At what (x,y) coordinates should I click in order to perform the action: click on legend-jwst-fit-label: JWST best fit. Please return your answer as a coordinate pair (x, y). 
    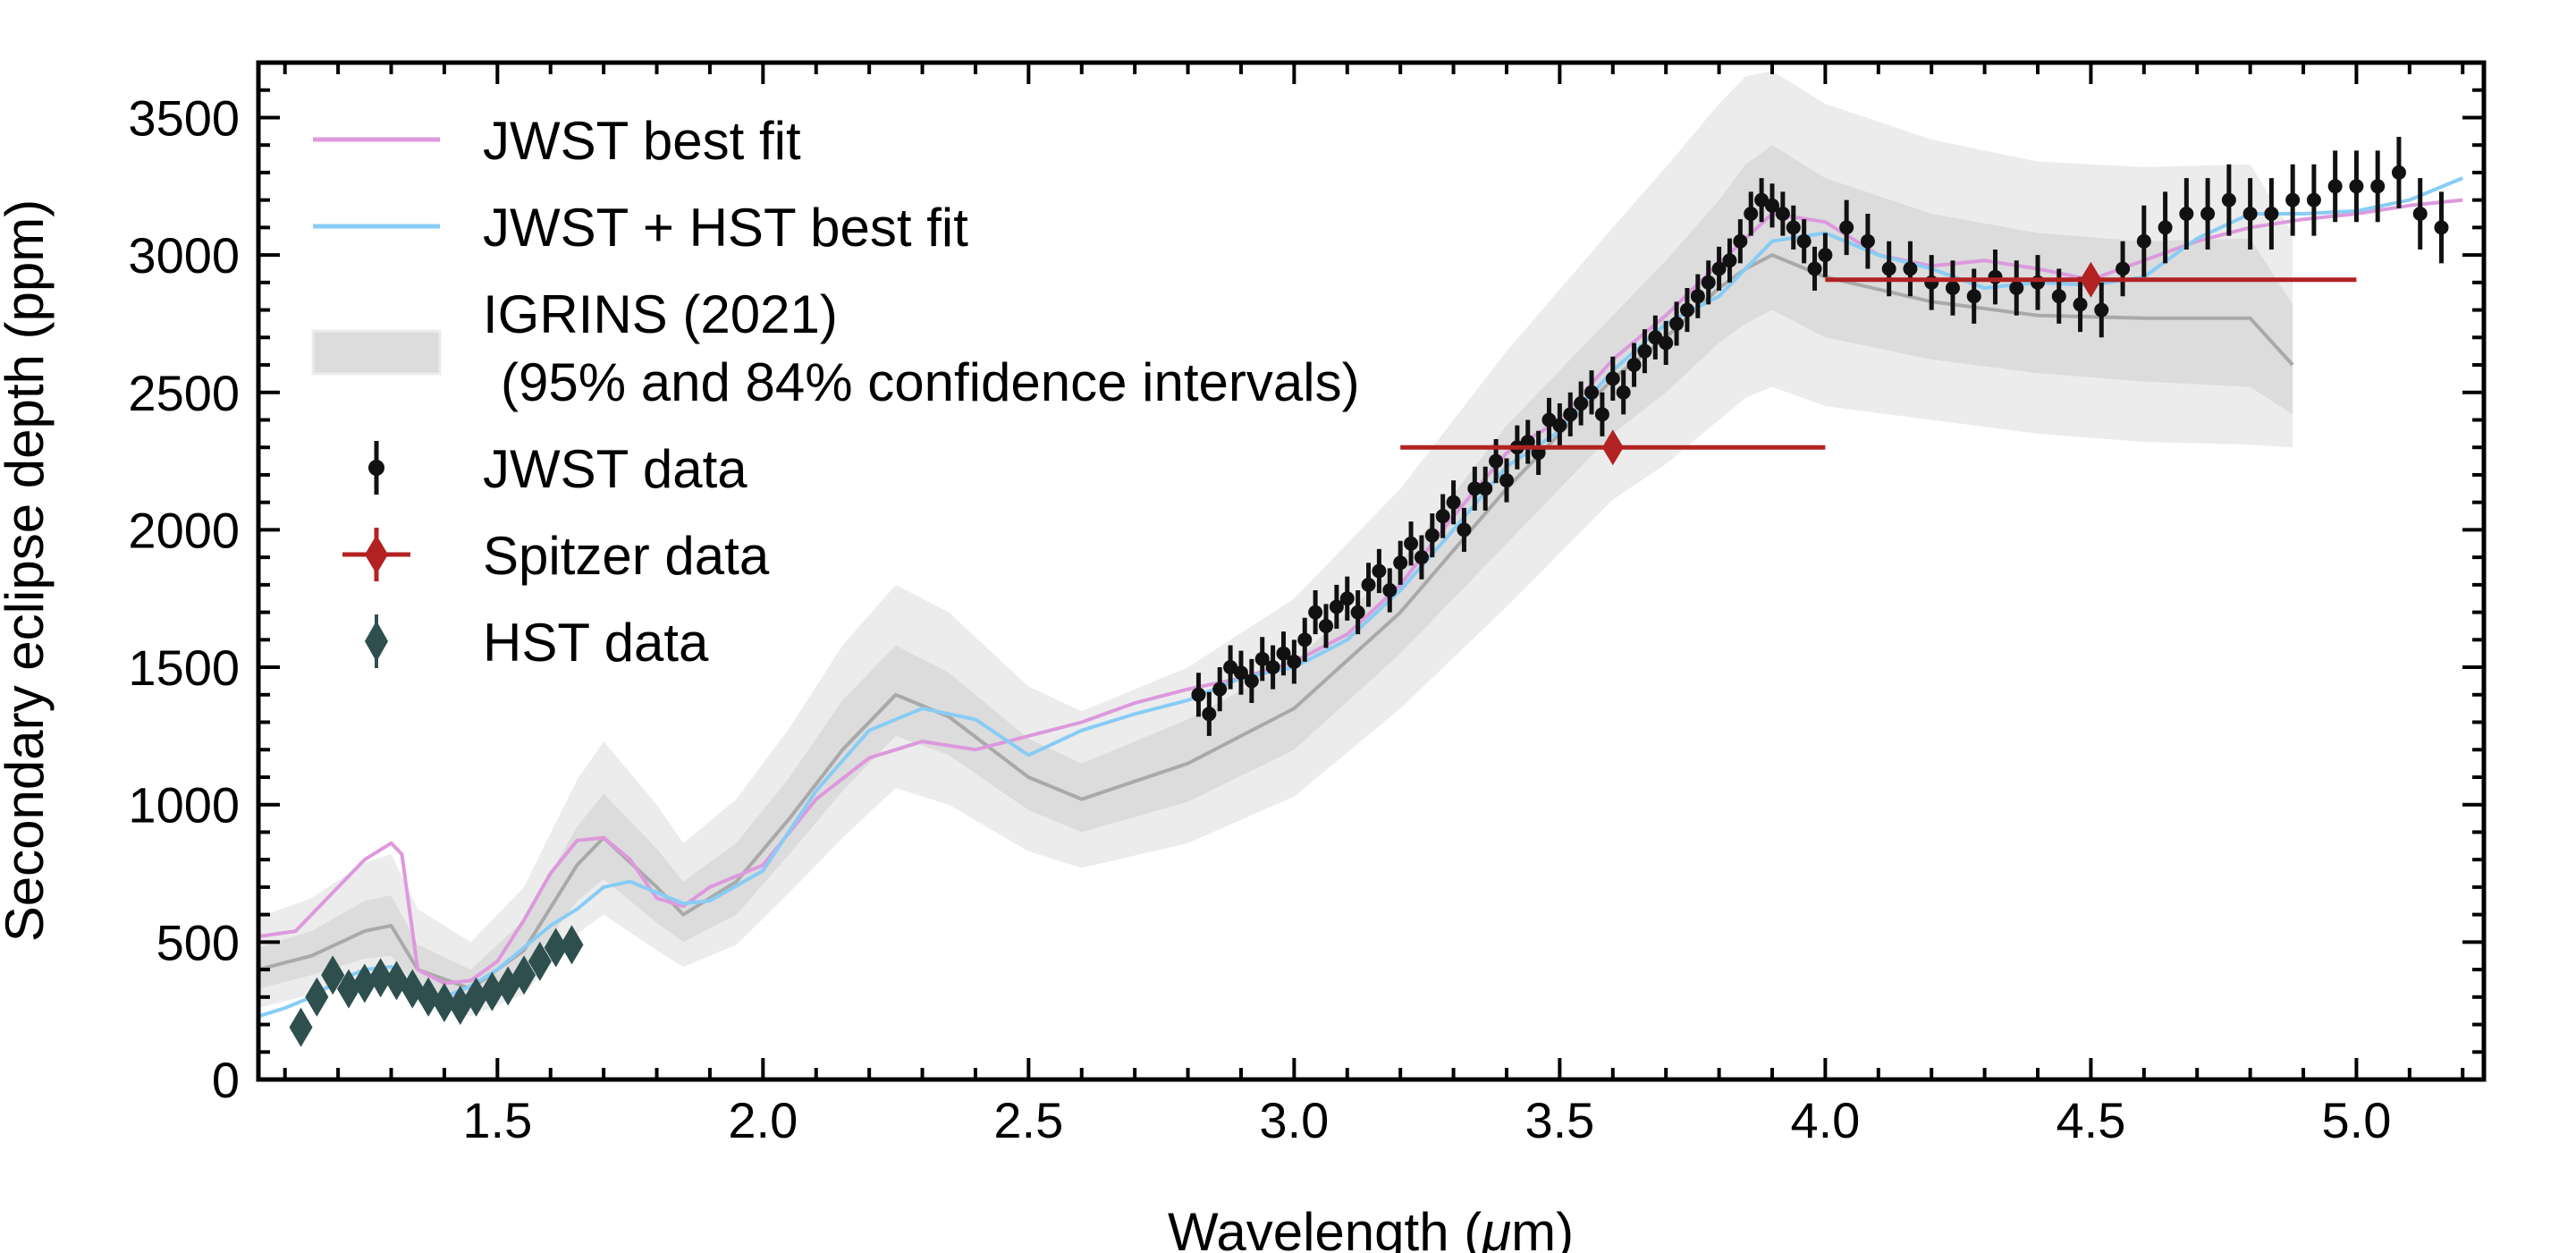
    Looking at the image, I should click on (642, 141).